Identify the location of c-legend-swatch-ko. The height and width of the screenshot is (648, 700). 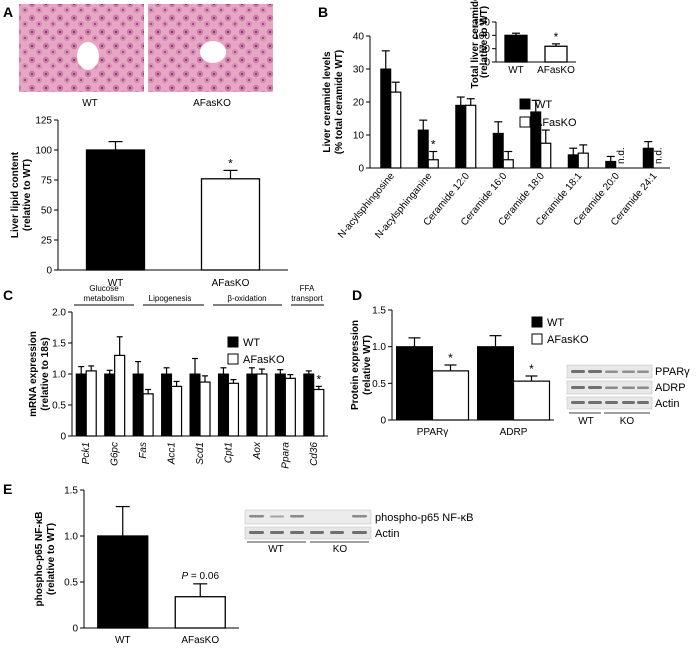
(233, 359).